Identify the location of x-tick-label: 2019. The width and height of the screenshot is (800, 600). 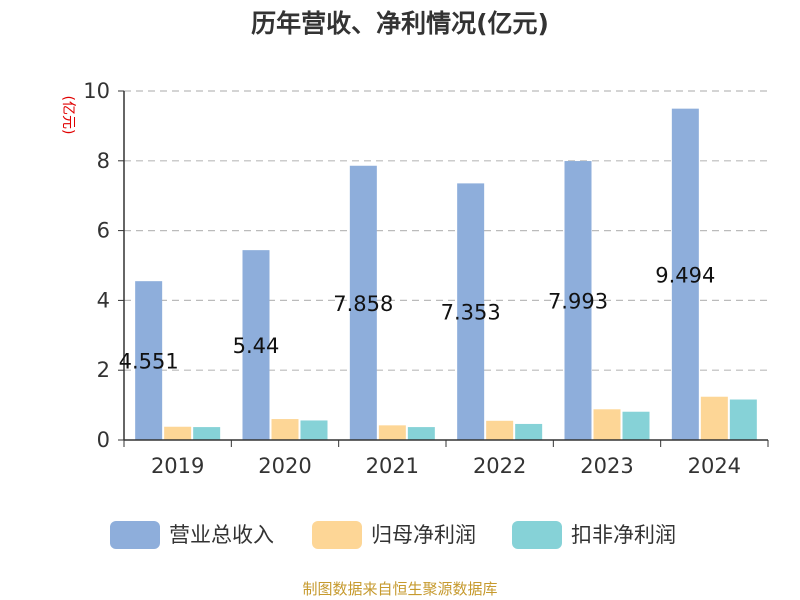
(177, 466).